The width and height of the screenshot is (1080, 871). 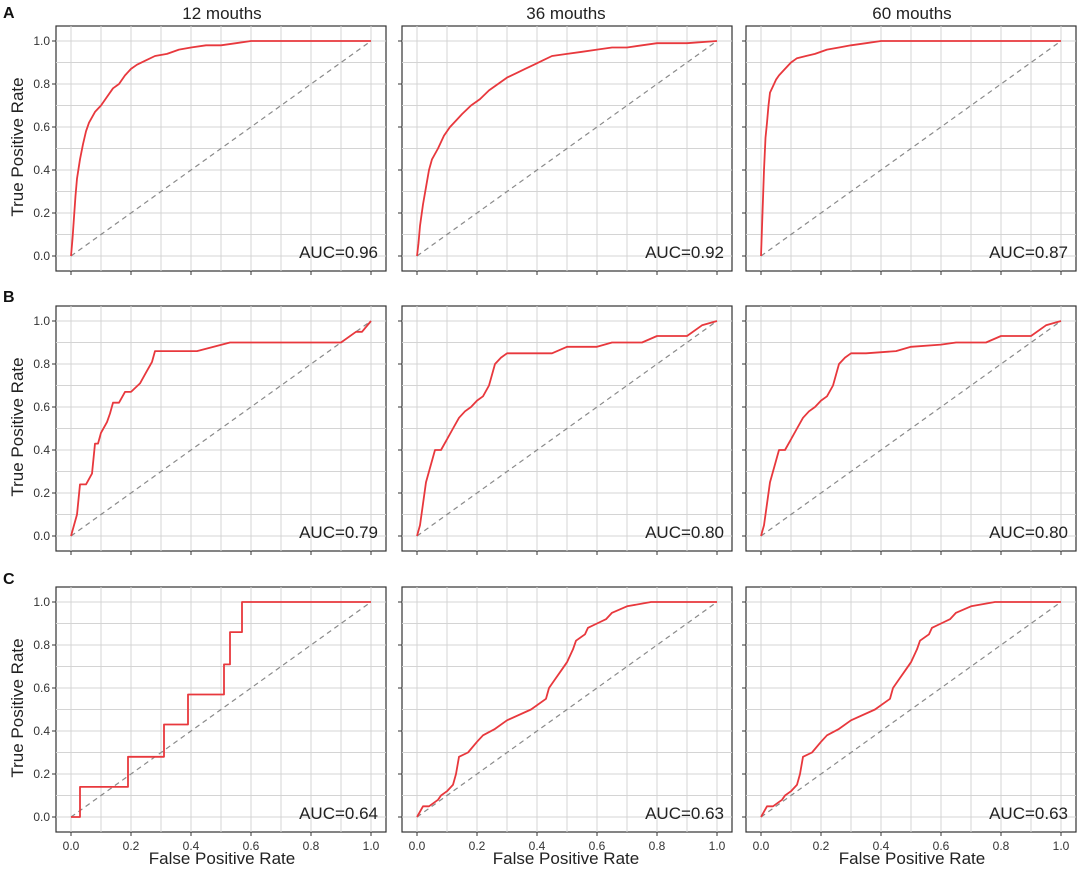 I want to click on auc-label: AUC=0.87, so click(x=1028, y=252).